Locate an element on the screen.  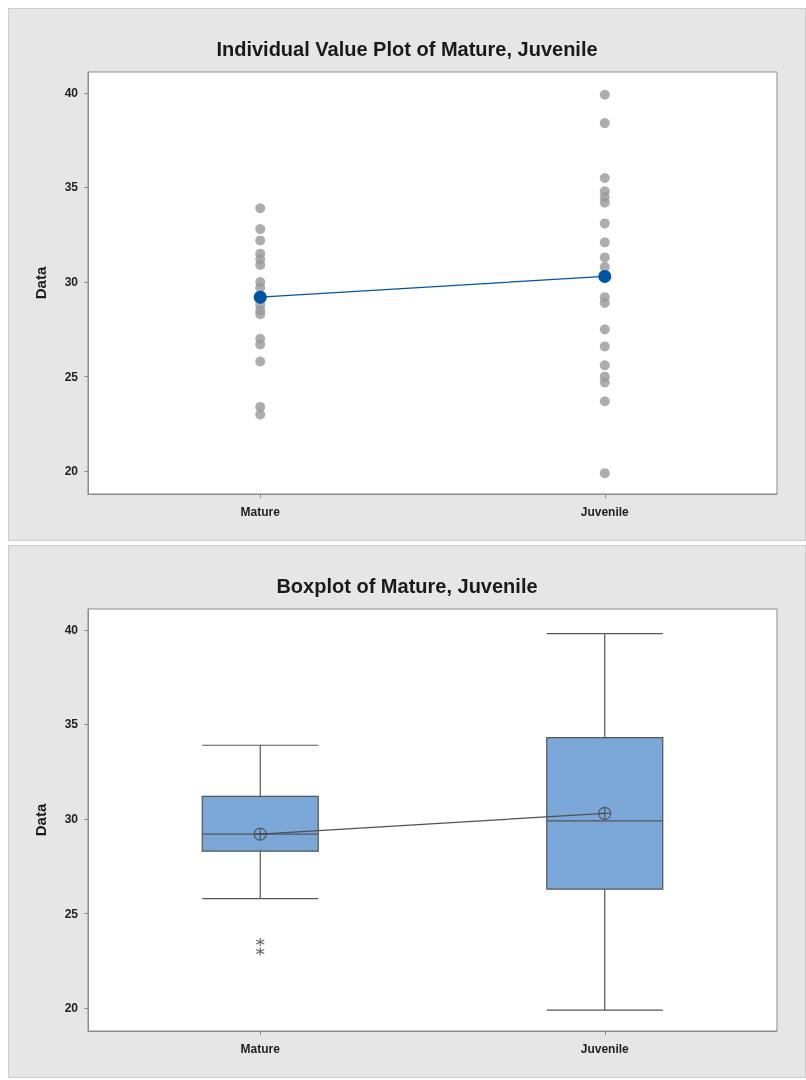
chart-title: Individual Value Plot of Mature, Juvenile is located at coordinates (407, 49).